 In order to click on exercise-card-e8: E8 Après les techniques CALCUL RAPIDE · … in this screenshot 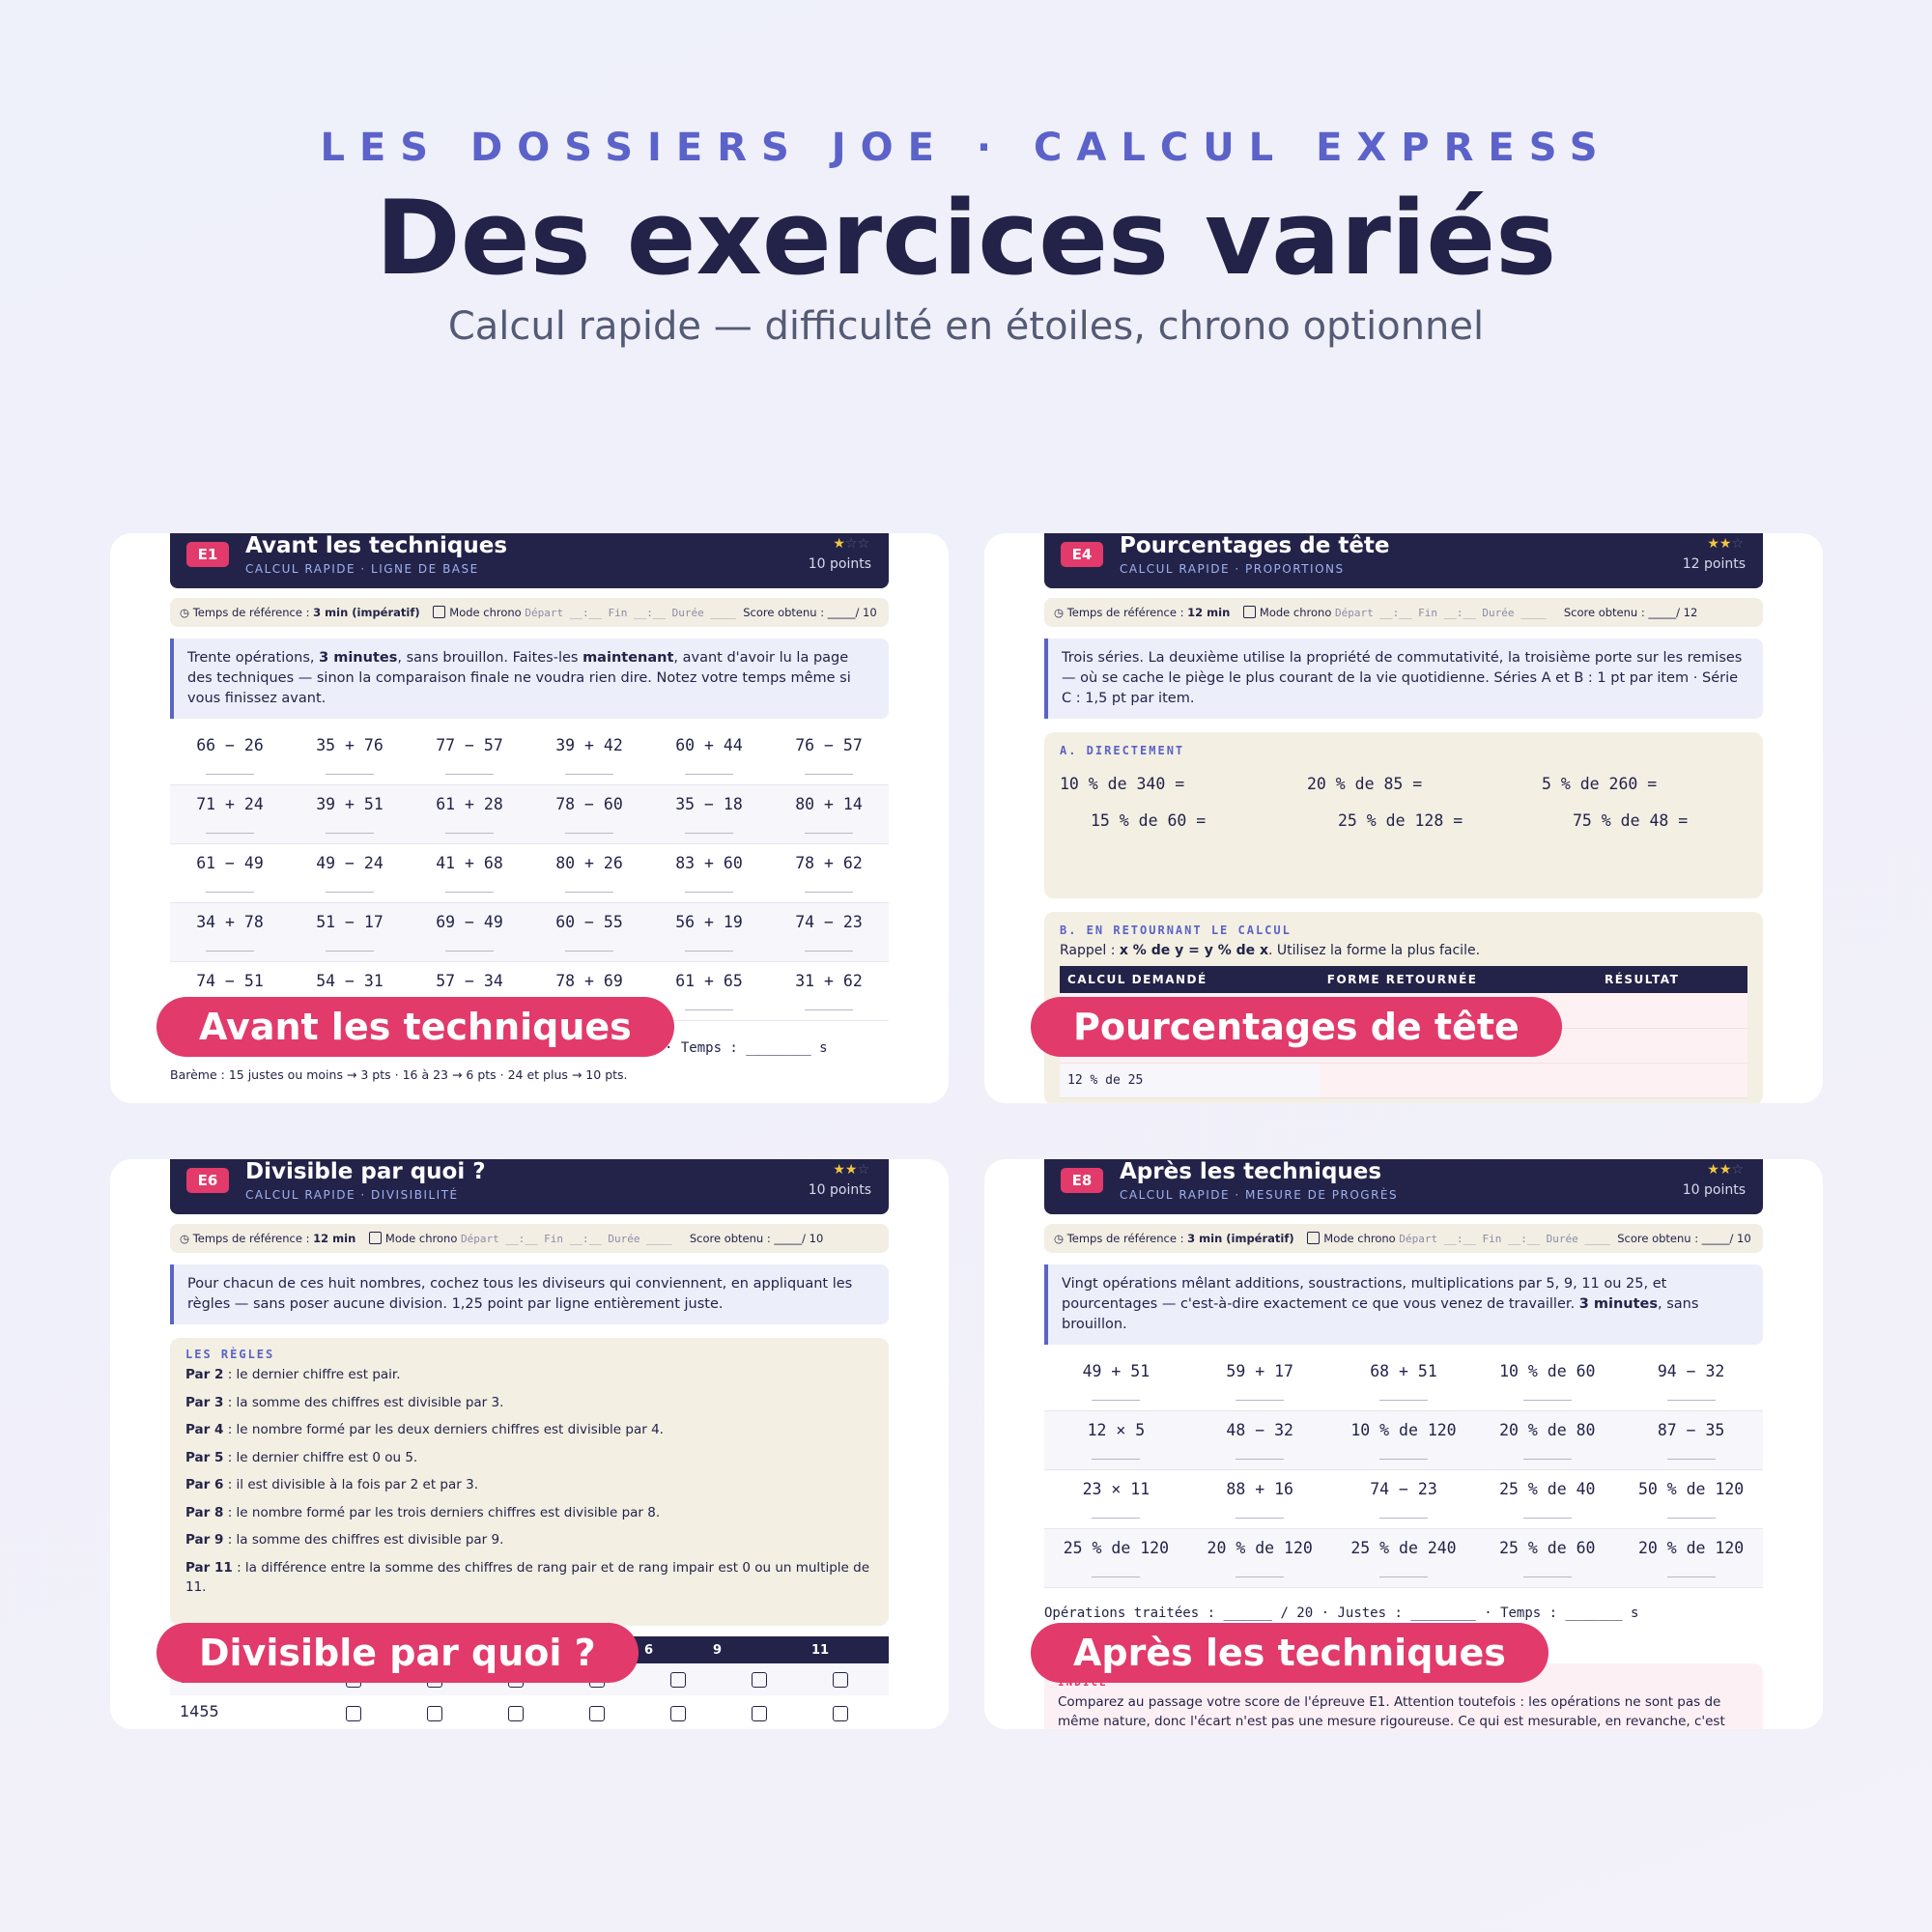, I will do `click(1403, 1444)`.